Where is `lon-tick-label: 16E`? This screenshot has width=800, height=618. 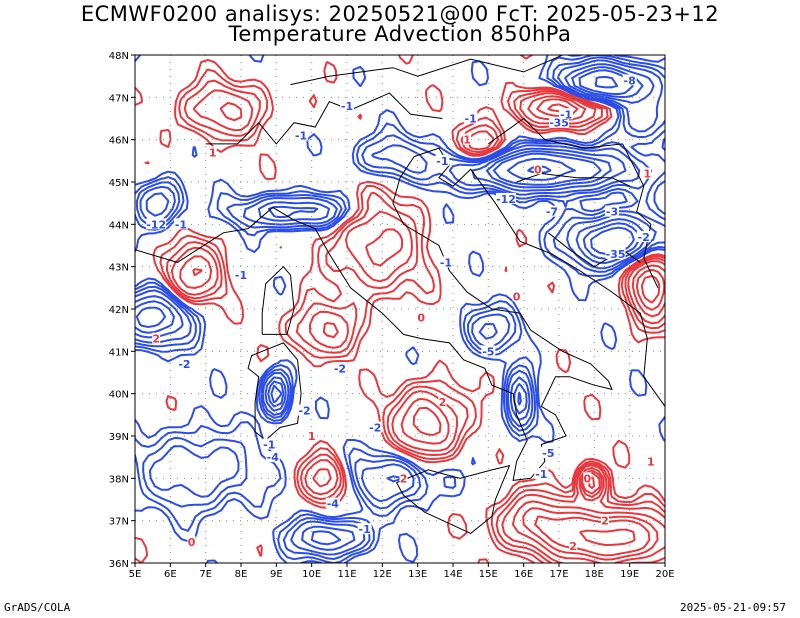 lon-tick-label: 16E is located at coordinates (523, 574).